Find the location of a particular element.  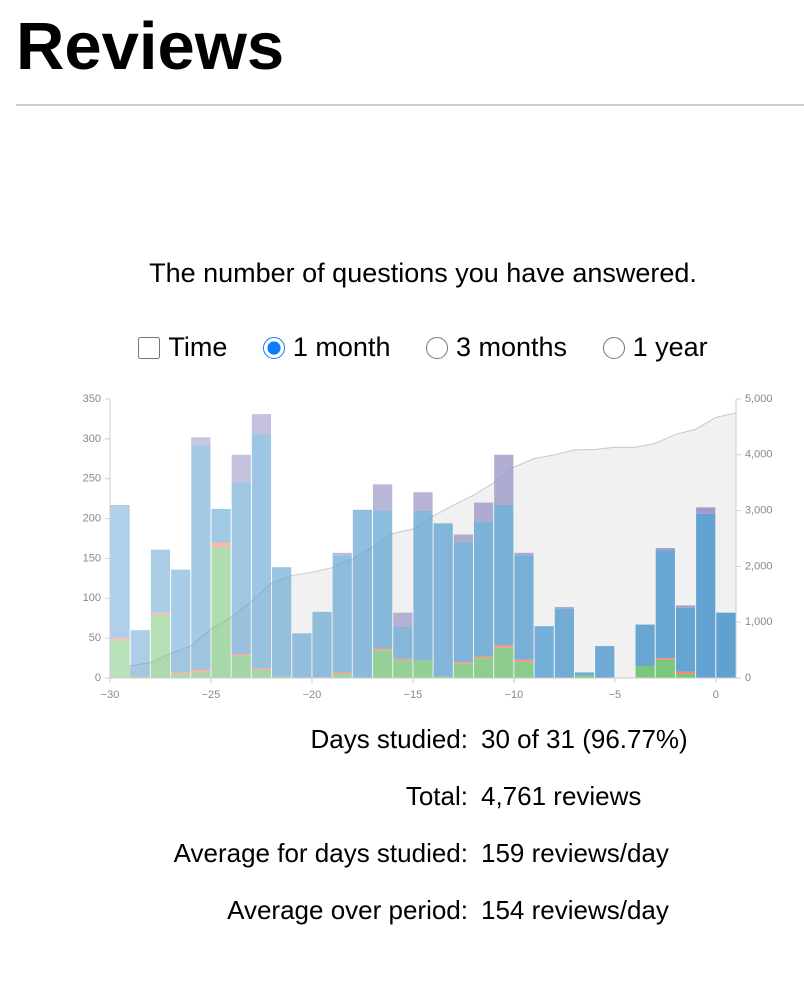

checkbox is located at coordinates (149, 347).